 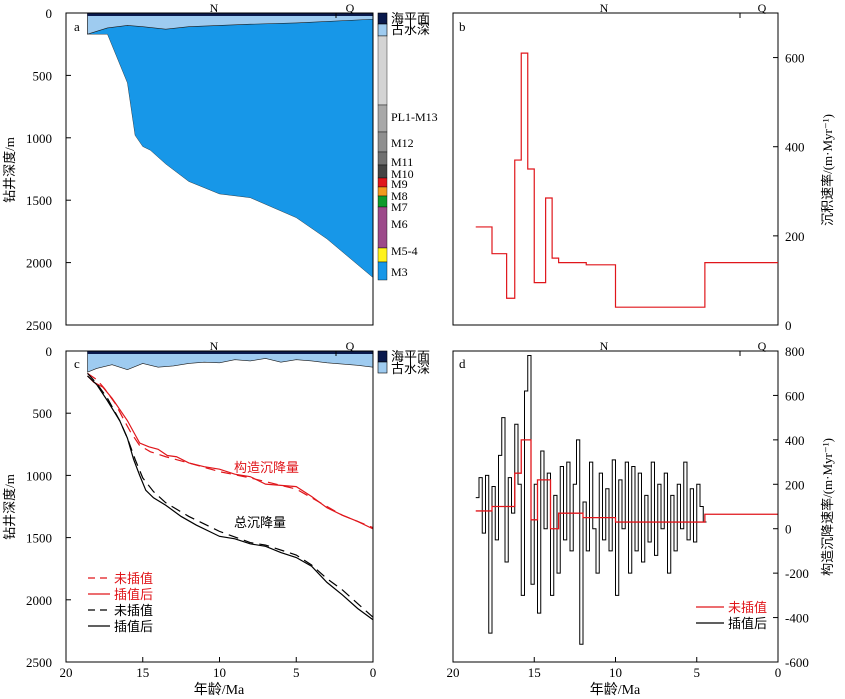 I want to click on sea-level-band-c, so click(x=230, y=352).